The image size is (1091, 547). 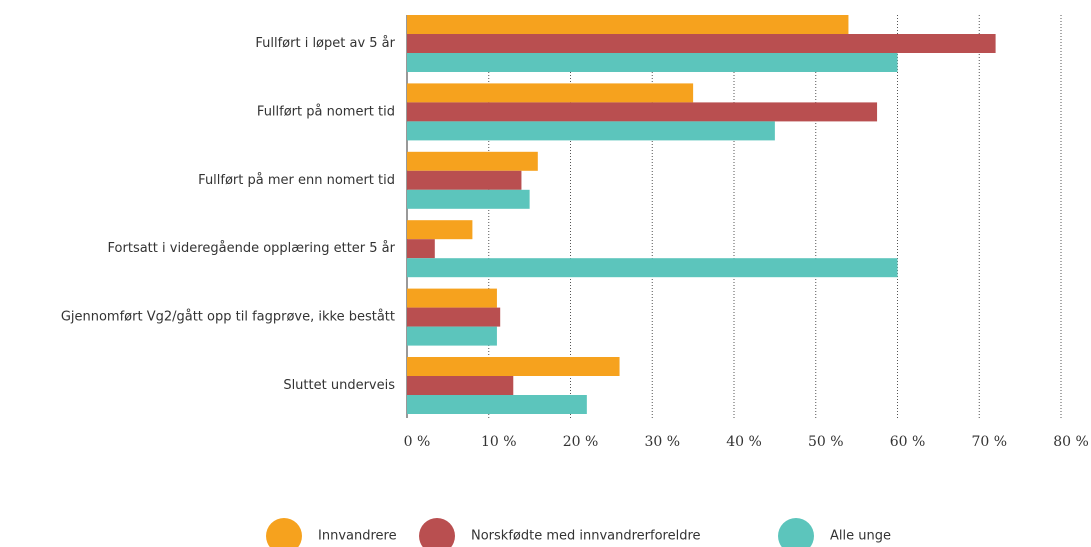 What do you see at coordinates (499, 442) in the screenshot?
I see `x-tick-label: 10 %` at bounding box center [499, 442].